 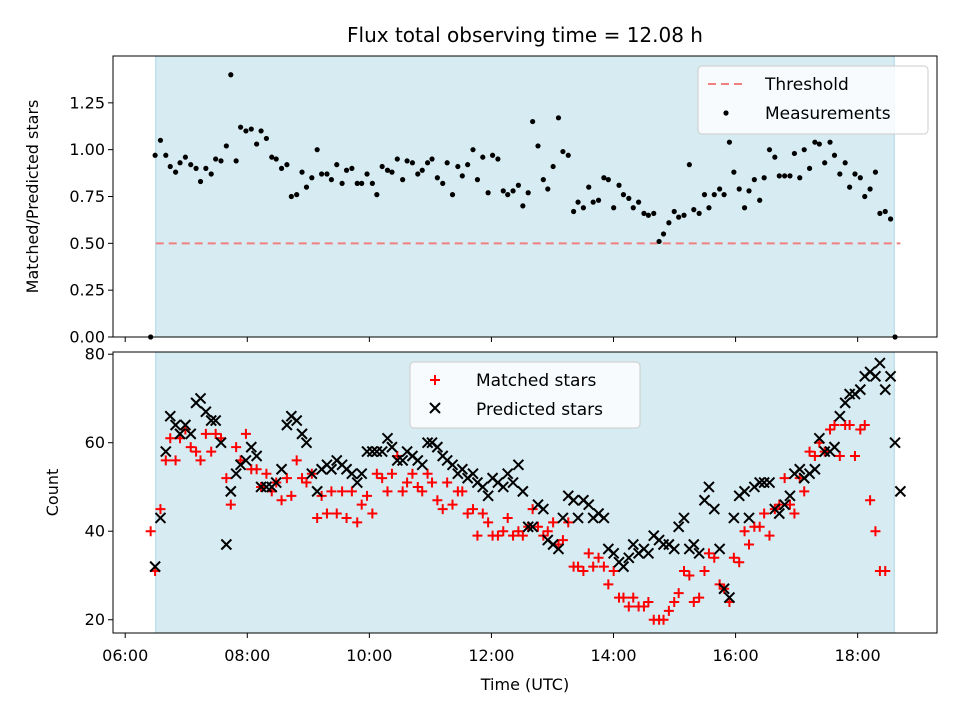 What do you see at coordinates (491, 655) in the screenshot?
I see `x-tick-label: 12:00` at bounding box center [491, 655].